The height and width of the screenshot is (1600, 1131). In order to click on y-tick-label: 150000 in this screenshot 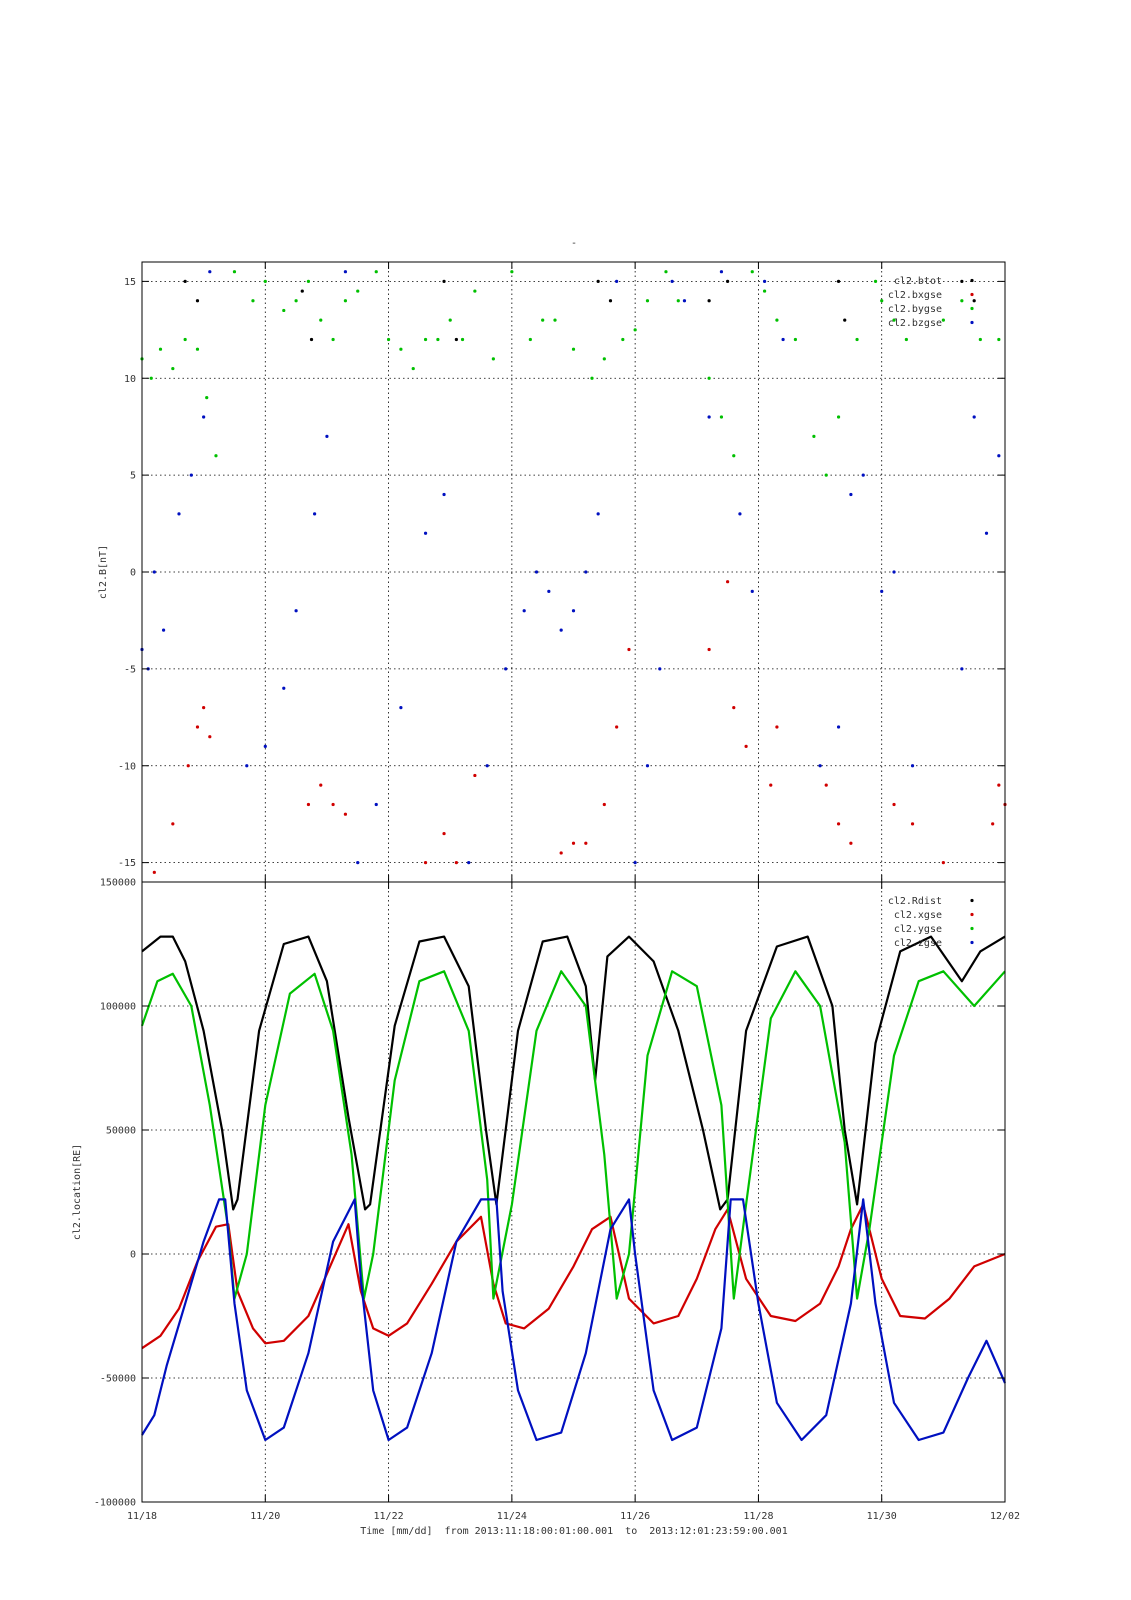, I will do `click(118, 883)`.